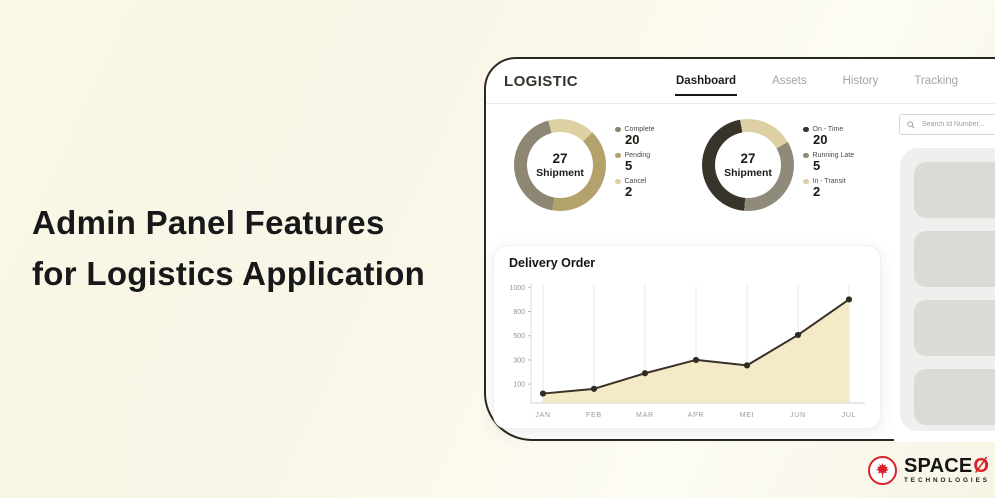 Image resolution: width=995 pixels, height=498 pixels. I want to click on delivery-order-title: Delivery Order, so click(552, 263).